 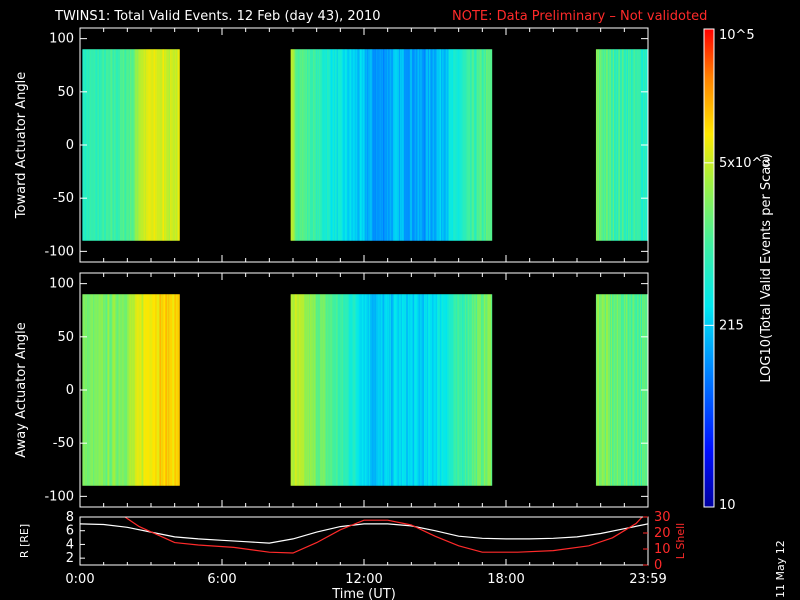 I want to click on lshell-series-line, so click(x=383, y=535).